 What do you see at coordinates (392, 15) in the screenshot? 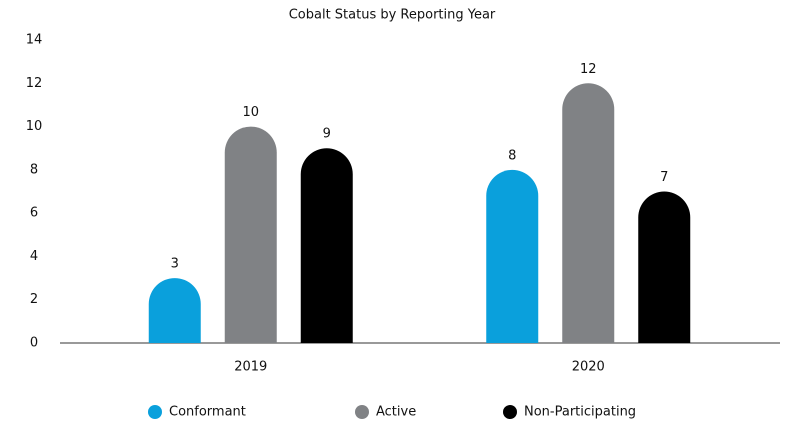
I see `chart-title: Cobalt Status by Reporting Year` at bounding box center [392, 15].